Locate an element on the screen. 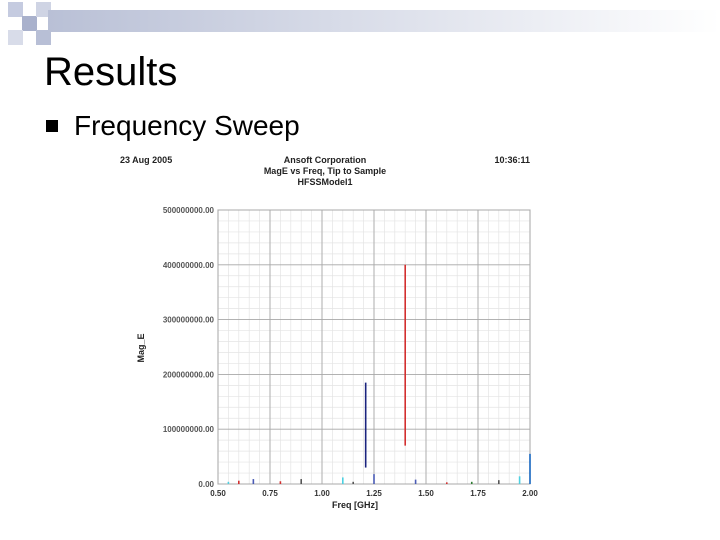  slide-title: Results is located at coordinates (111, 72).